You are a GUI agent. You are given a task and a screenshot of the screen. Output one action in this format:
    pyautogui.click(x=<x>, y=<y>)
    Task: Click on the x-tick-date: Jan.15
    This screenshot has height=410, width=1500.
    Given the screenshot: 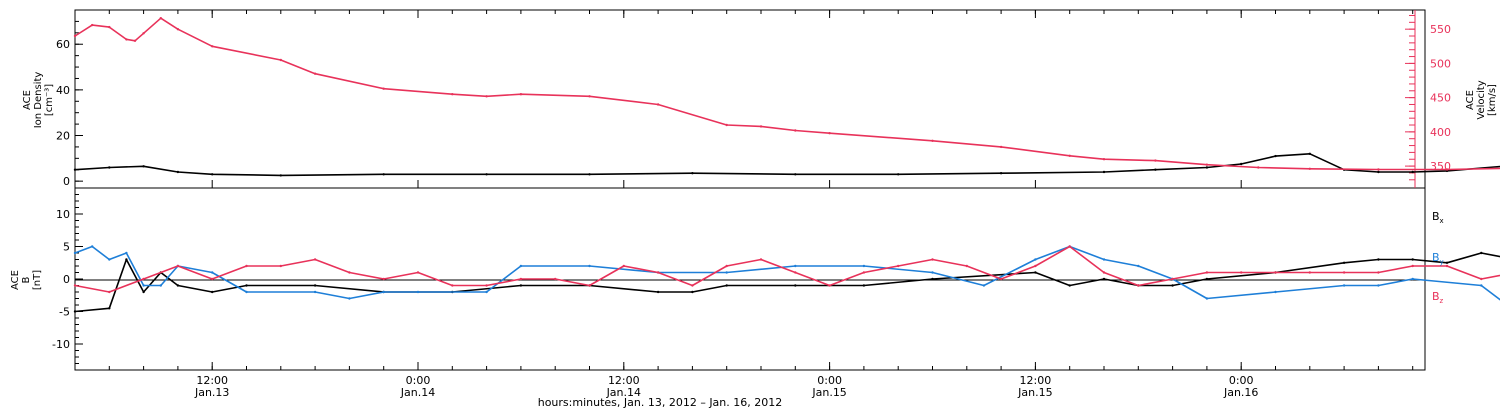 What is the action you would take?
    pyautogui.click(x=828, y=392)
    